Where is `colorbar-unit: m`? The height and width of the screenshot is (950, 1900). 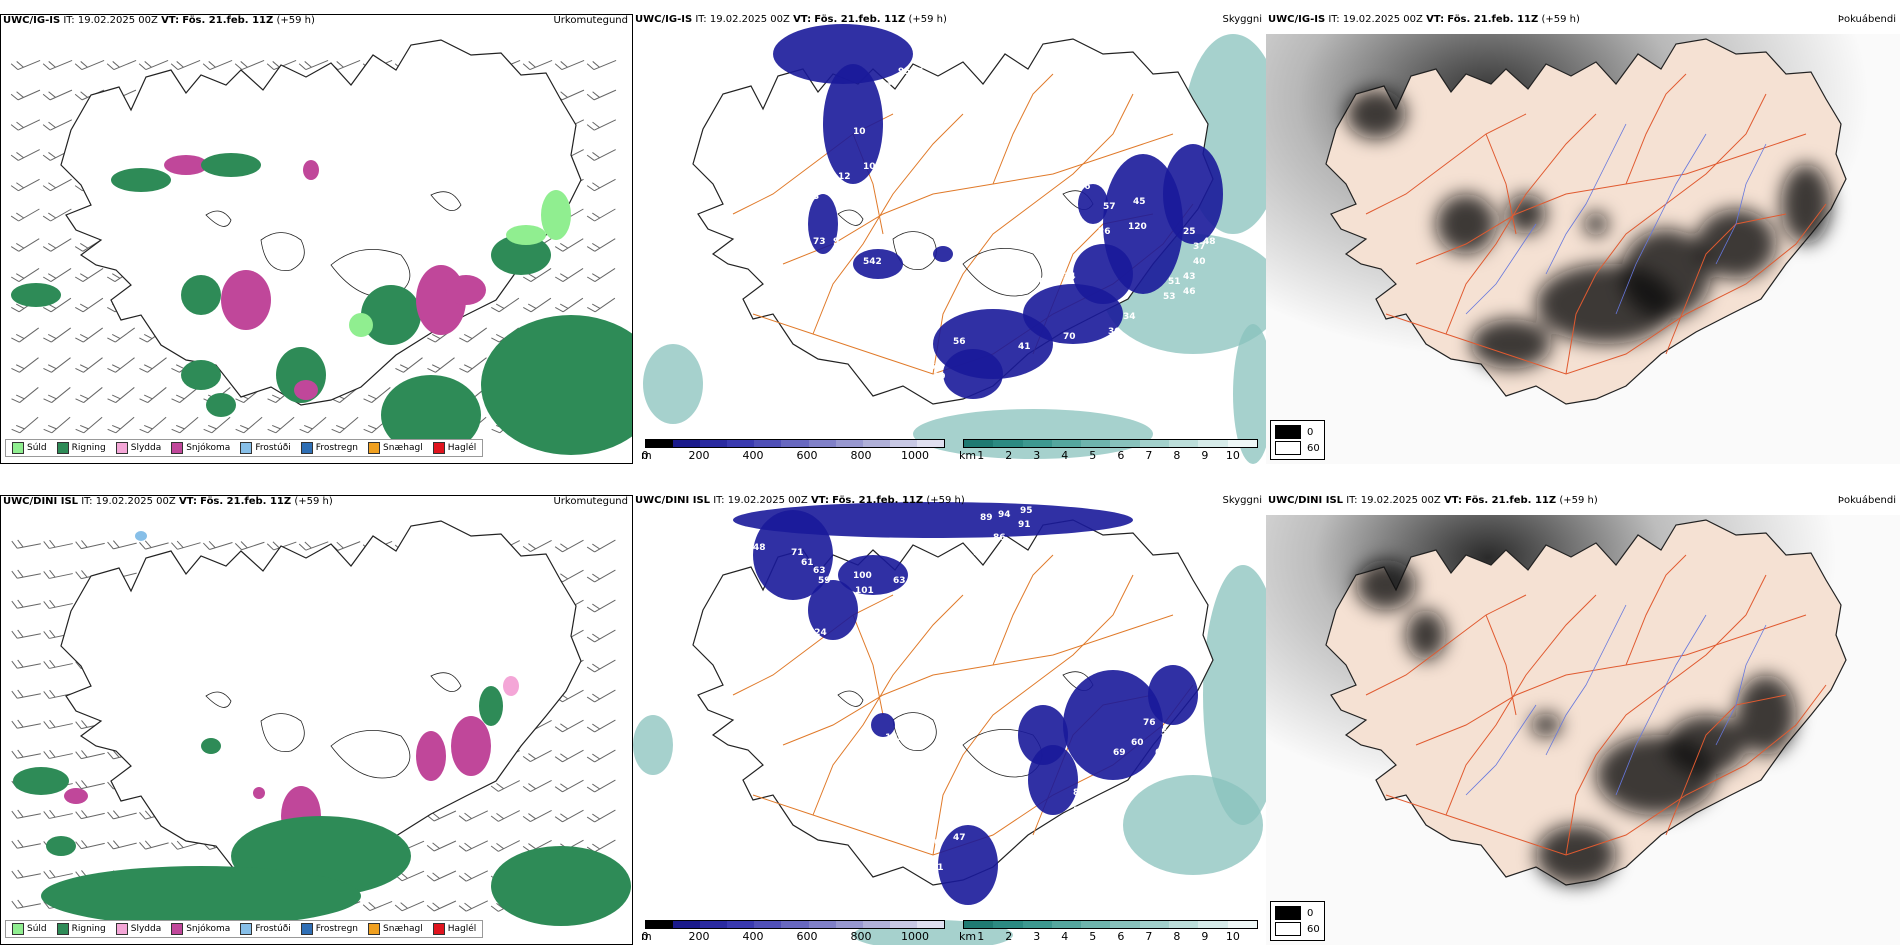
colorbar-unit: m is located at coordinates (646, 936).